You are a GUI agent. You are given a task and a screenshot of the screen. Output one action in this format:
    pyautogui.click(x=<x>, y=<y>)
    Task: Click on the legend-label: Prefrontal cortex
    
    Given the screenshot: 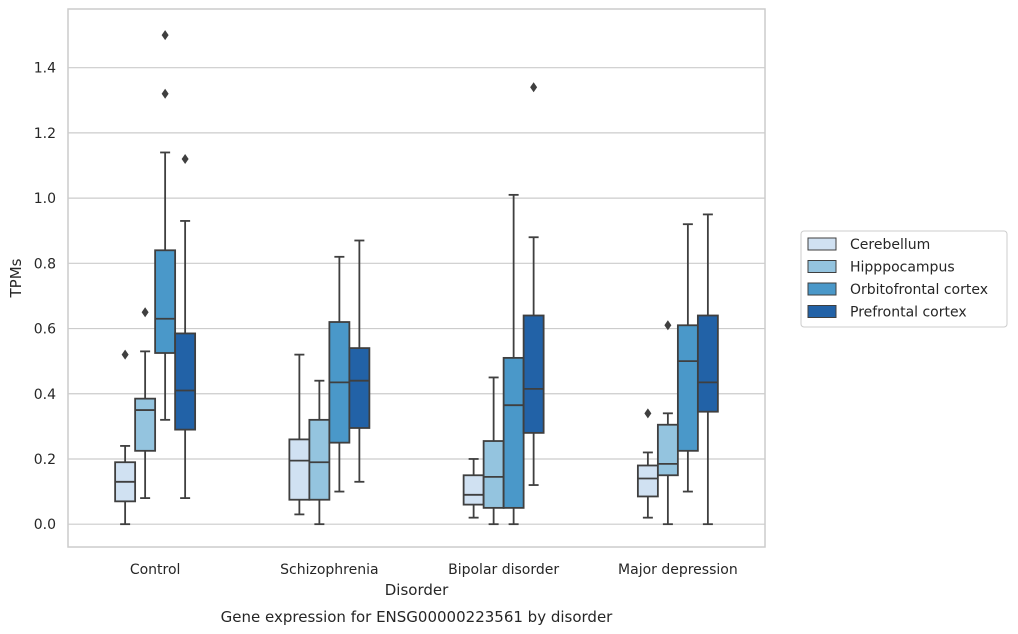 What is the action you would take?
    pyautogui.click(x=908, y=313)
    